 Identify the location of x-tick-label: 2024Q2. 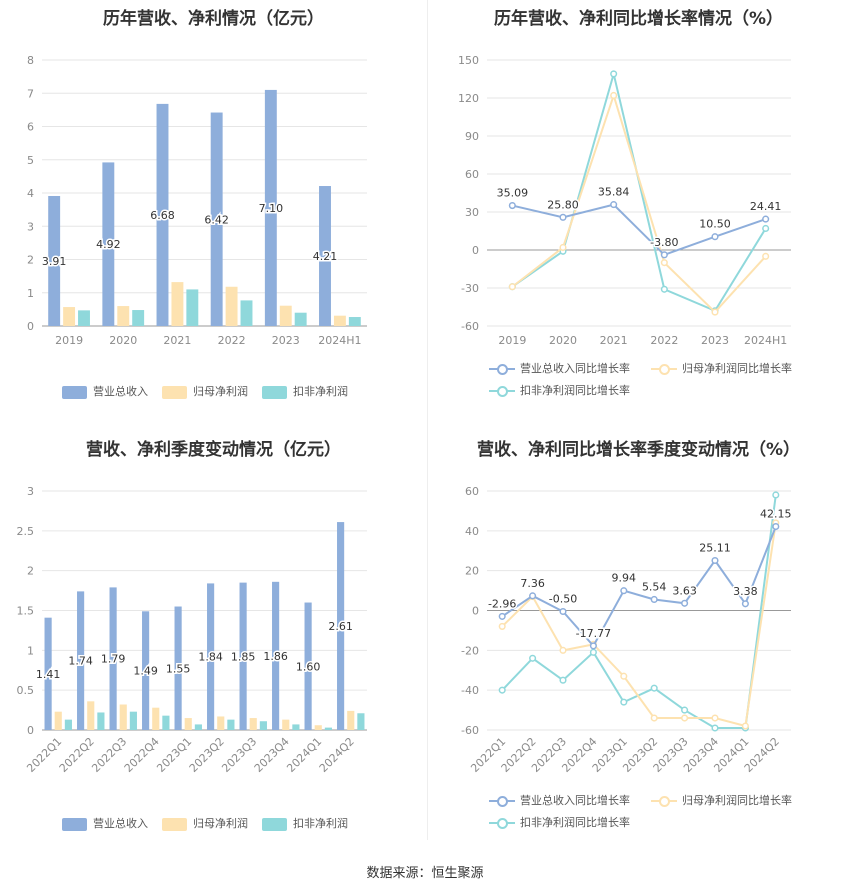
(337, 755).